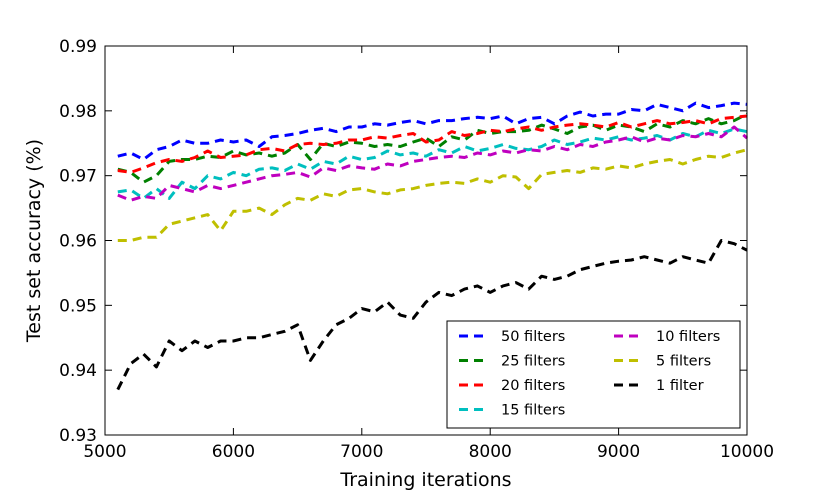 The height and width of the screenshot is (498, 830). What do you see at coordinates (533, 386) in the screenshot?
I see `legend-label-2: 20 filters` at bounding box center [533, 386].